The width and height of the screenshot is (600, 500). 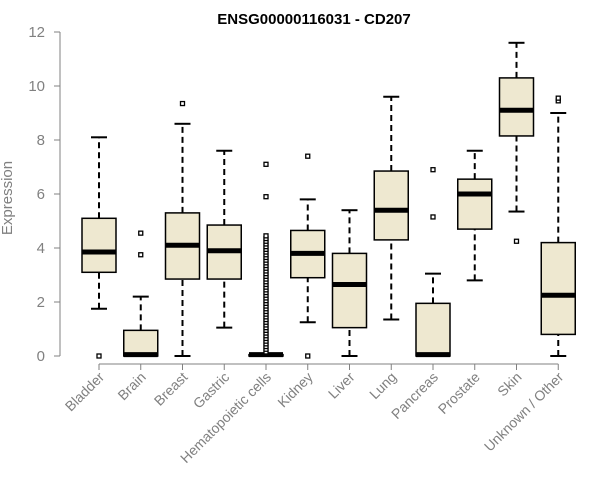 I want to click on x-tick-label: Bladder, so click(x=85, y=392).